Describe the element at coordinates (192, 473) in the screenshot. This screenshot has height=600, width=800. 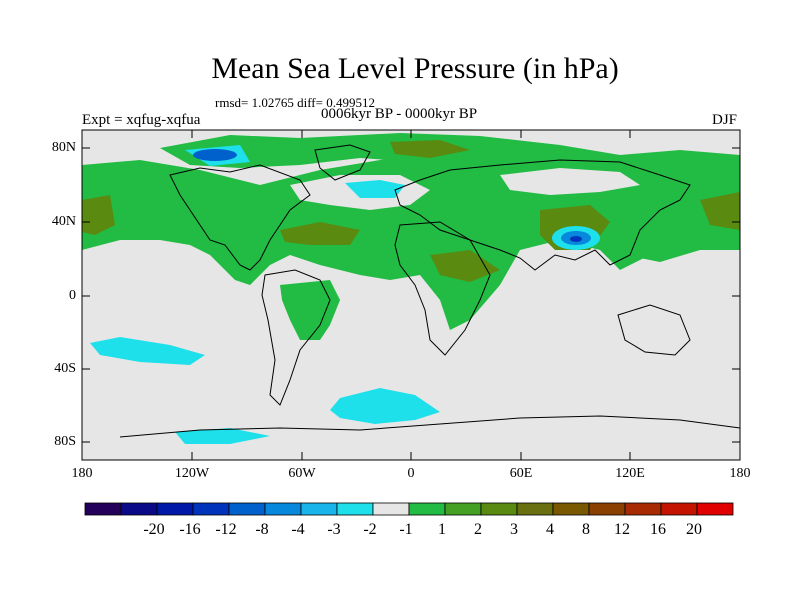
I see `lon-label-120w: 120W` at that location.